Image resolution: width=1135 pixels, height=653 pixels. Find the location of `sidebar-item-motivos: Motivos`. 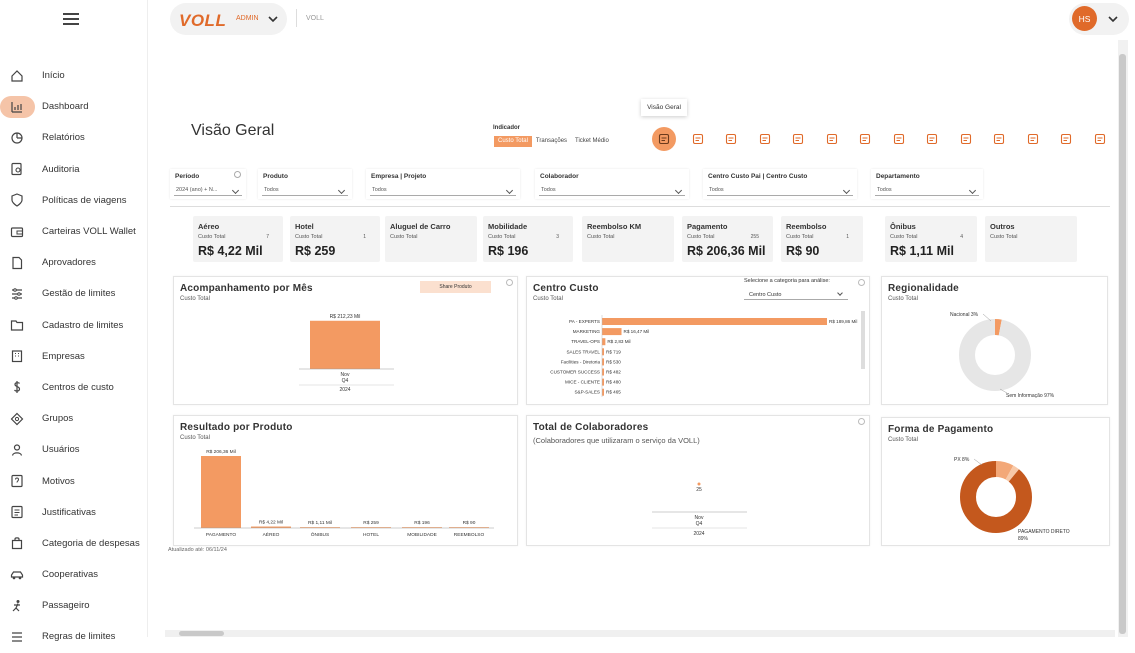

sidebar-item-motivos: Motivos is located at coordinates (74, 480).